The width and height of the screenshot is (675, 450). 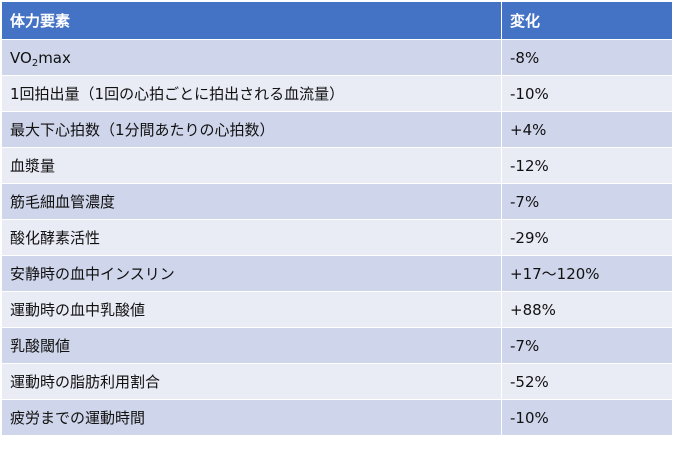 I want to click on table-row: 疲労までの運動時間 -10%, so click(x=337, y=417).